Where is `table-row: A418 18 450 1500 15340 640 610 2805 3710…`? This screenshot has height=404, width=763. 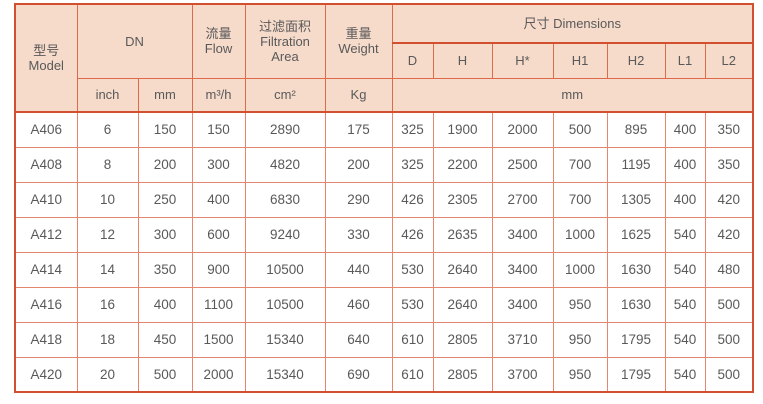 table-row: A418 18 450 1500 15340 640 610 2805 3710… is located at coordinates (384, 339).